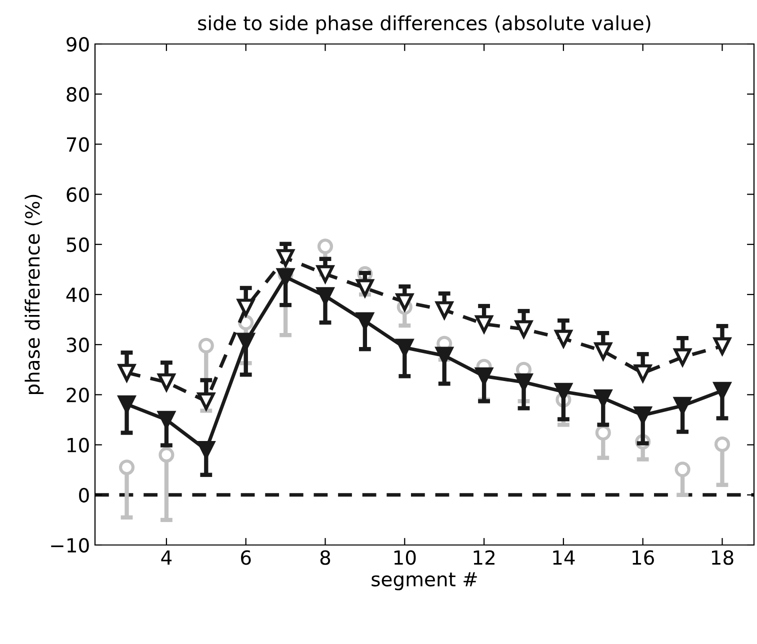  I want to click on y-tick-label: 90, so click(77, 44).